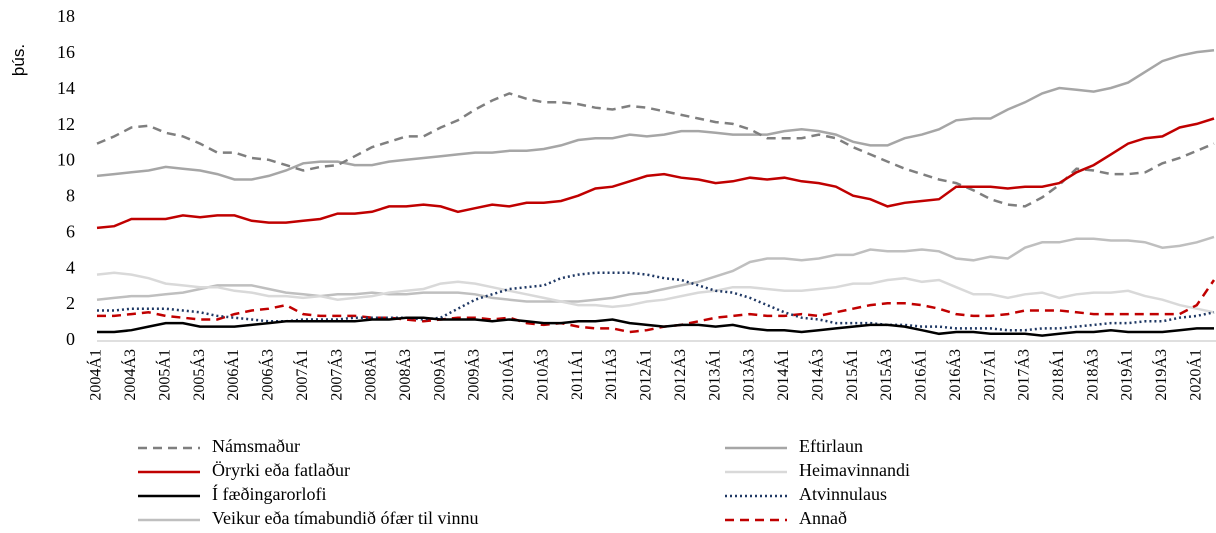 Image resolution: width=1216 pixels, height=533 pixels. Describe the element at coordinates (256, 446) in the screenshot. I see `legend-label: Námsmaður` at that location.